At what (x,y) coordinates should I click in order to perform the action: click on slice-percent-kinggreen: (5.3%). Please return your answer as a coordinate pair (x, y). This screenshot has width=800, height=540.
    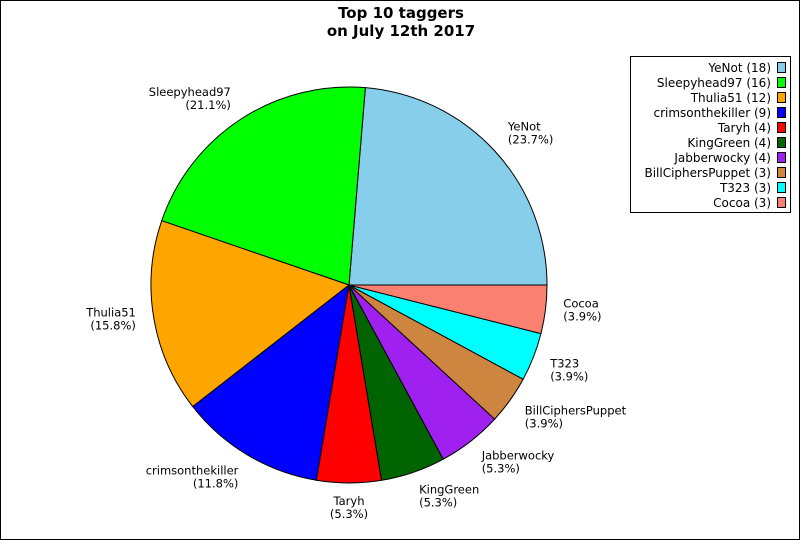
    Looking at the image, I should click on (438, 502).